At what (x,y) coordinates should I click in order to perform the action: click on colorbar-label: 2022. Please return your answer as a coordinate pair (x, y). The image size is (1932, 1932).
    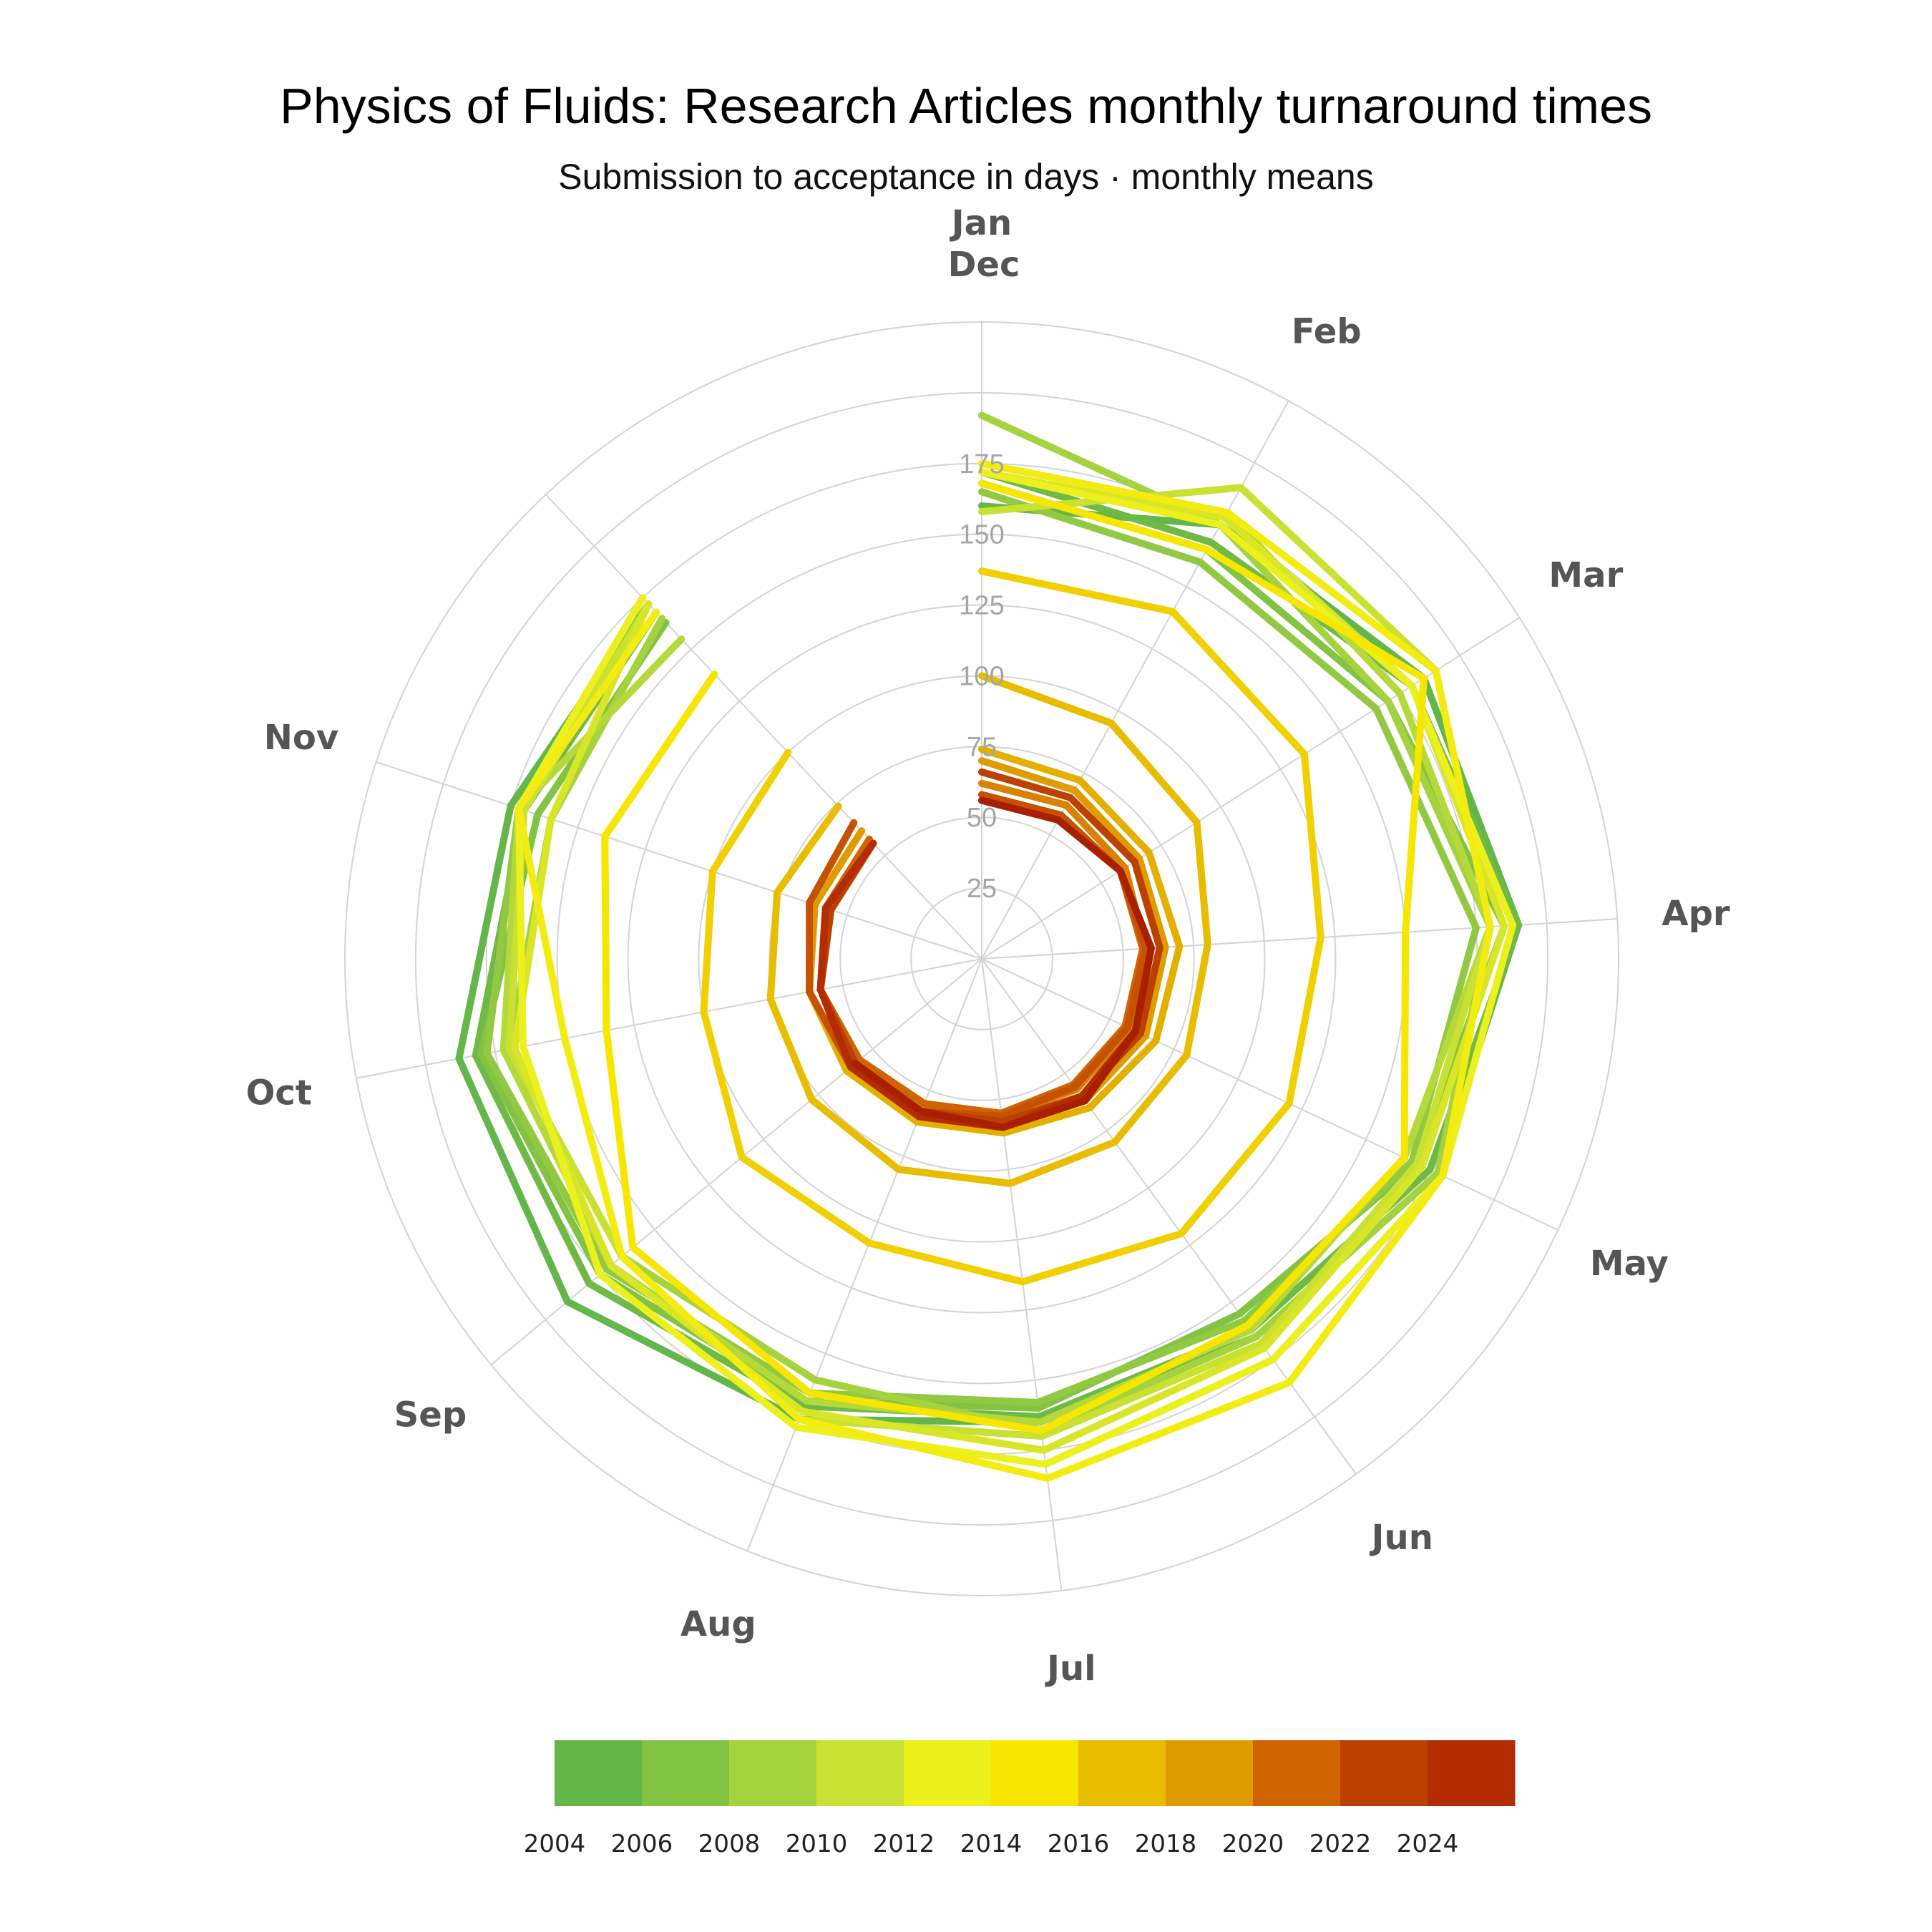
    Looking at the image, I should click on (1340, 1844).